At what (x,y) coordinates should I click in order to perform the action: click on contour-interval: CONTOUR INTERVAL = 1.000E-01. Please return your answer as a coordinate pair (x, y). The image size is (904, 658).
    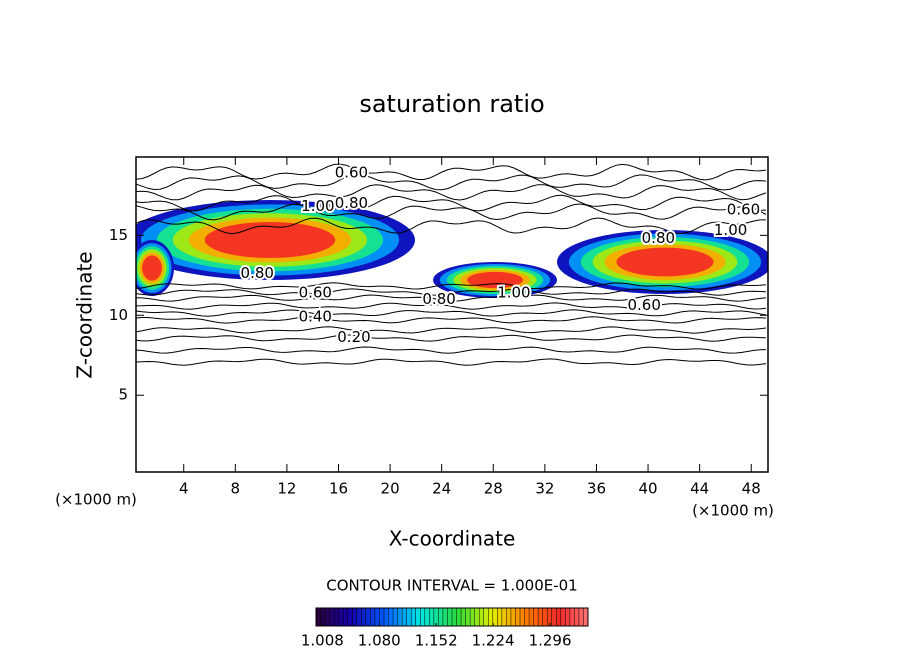
    Looking at the image, I should click on (451, 586).